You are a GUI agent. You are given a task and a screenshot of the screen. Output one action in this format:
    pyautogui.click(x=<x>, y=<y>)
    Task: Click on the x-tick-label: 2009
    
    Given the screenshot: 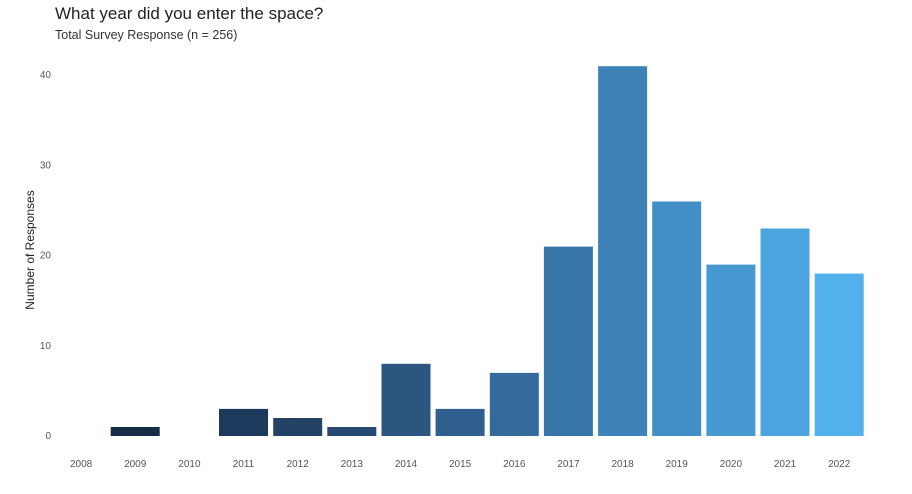 What is the action you would take?
    pyautogui.click(x=135, y=464)
    